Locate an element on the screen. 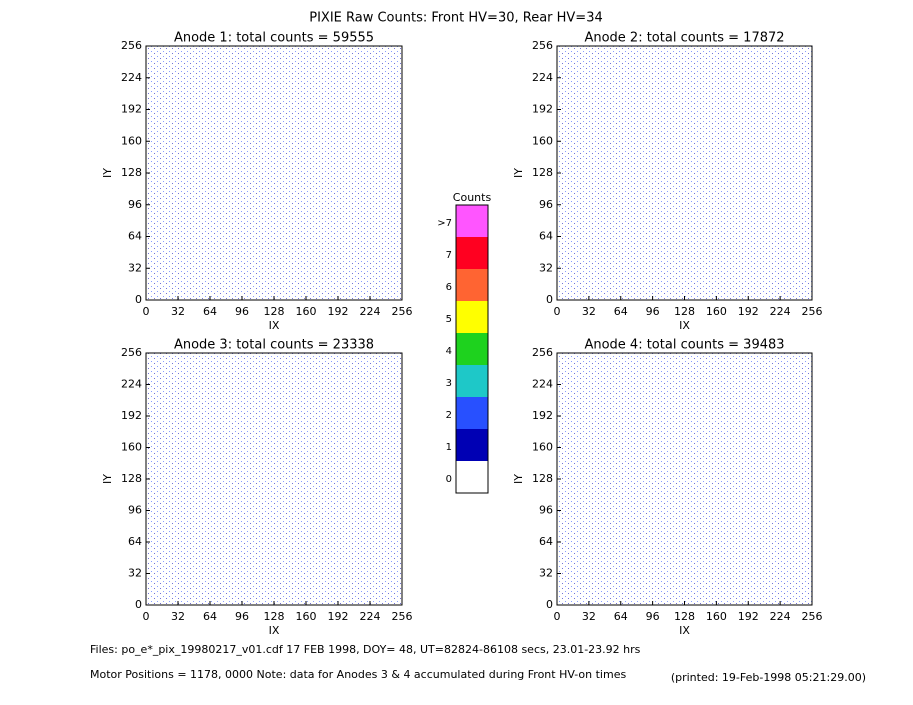 This screenshot has width=913, height=705. colorbar-label: 4 is located at coordinates (449, 351).